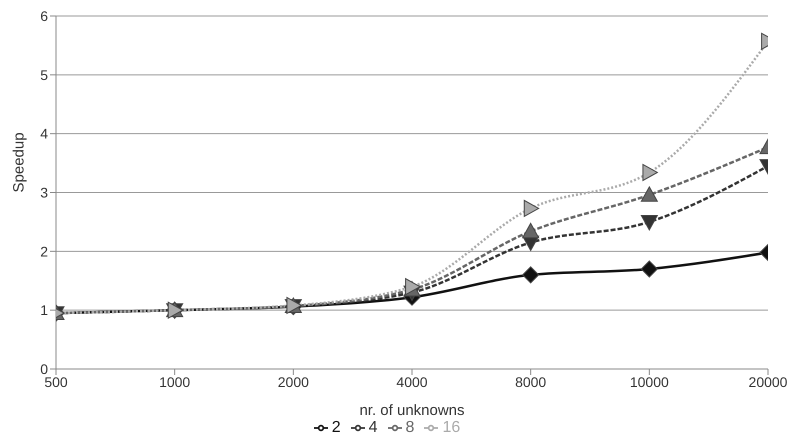 The image size is (806, 445). What do you see at coordinates (410, 427) in the screenshot?
I see `legend-label: 8` at bounding box center [410, 427].